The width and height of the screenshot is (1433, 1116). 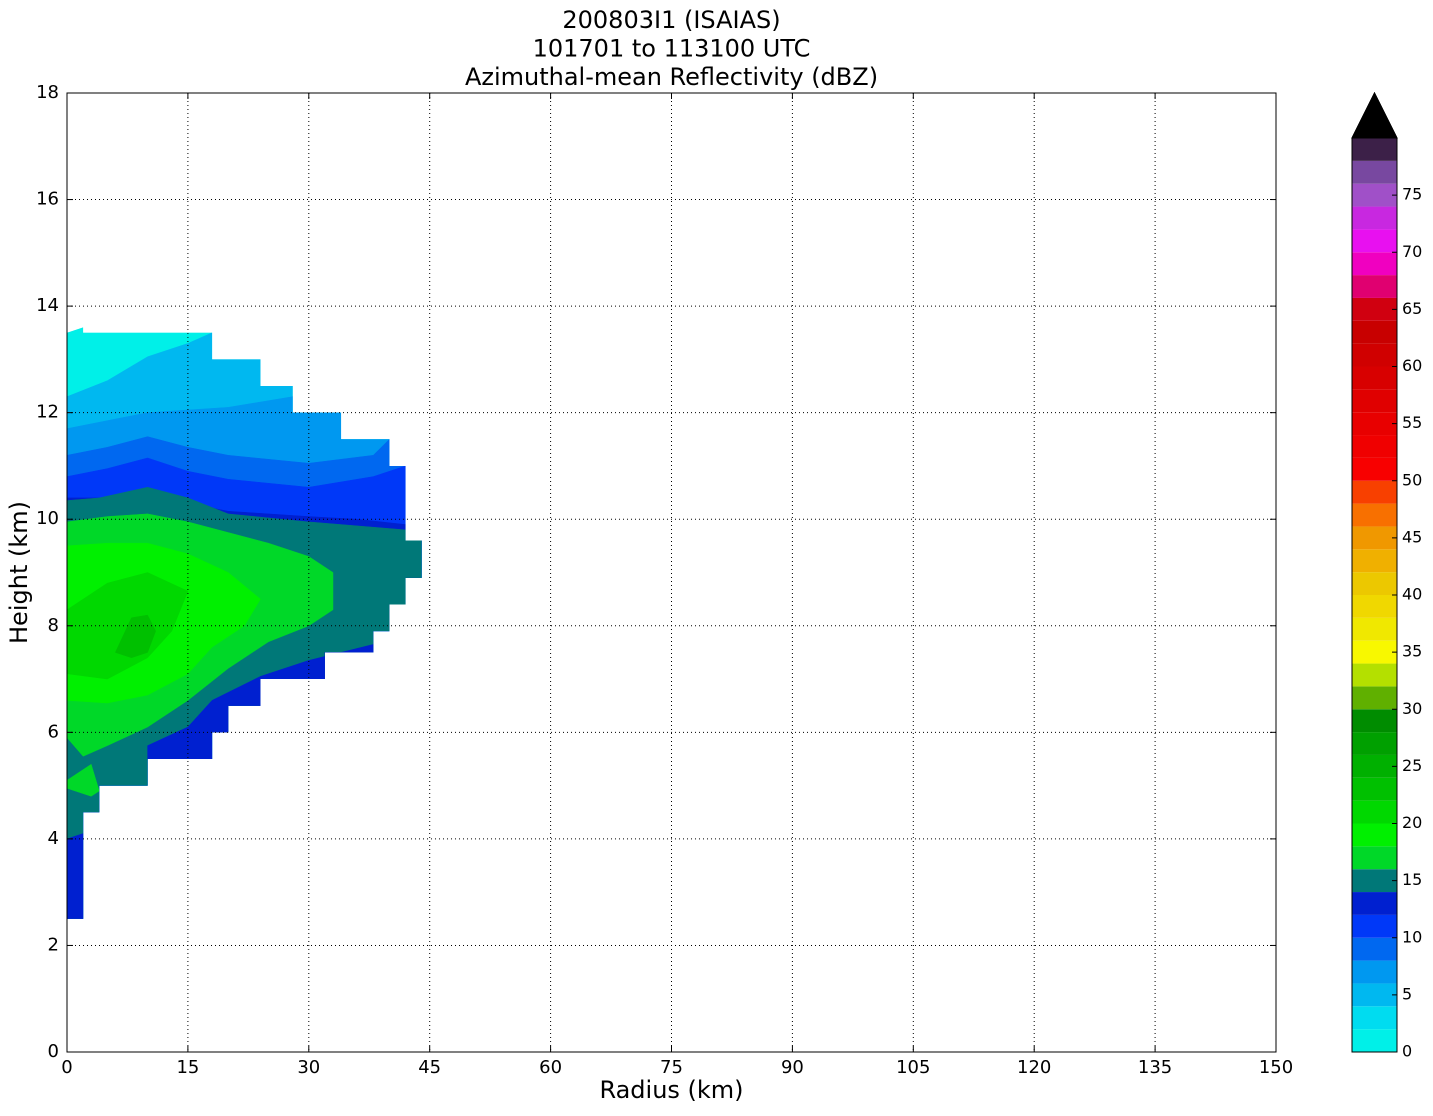 What do you see at coordinates (1407, 993) in the screenshot?
I see `colorbar-tick-label: 5` at bounding box center [1407, 993].